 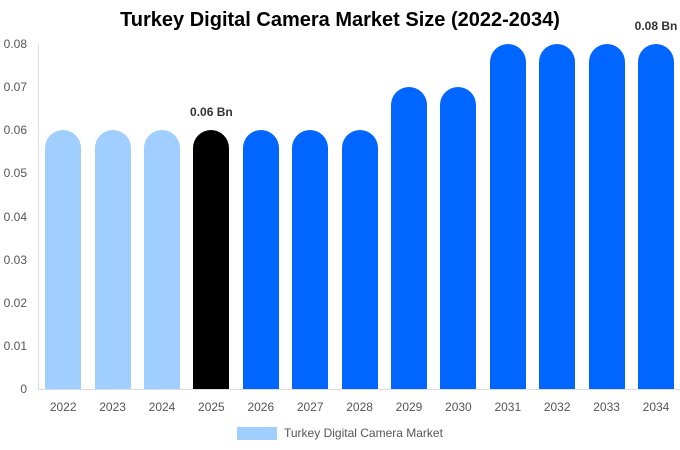 What do you see at coordinates (162, 259) in the screenshot?
I see `bar-2024` at bounding box center [162, 259].